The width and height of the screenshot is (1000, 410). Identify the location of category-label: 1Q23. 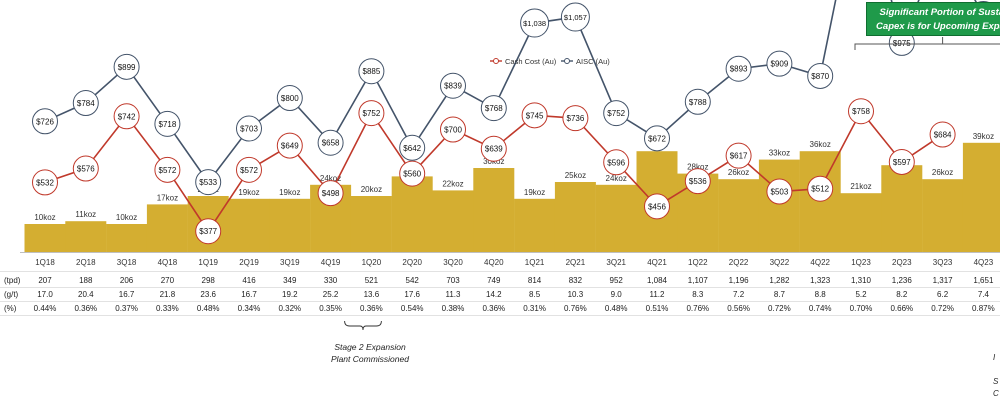
(861, 262).